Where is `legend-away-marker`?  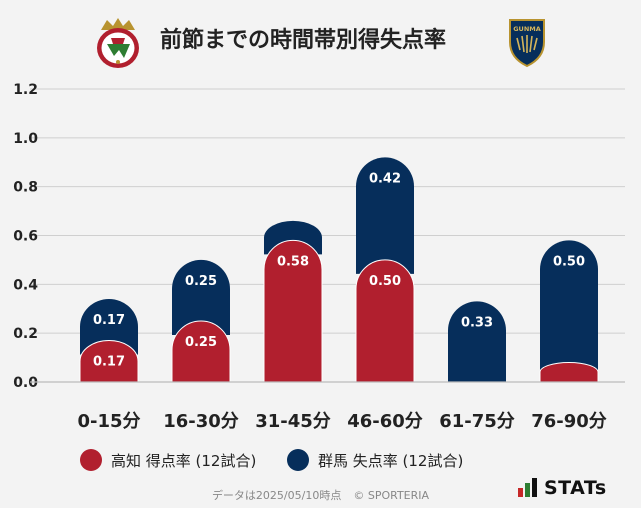 legend-away-marker is located at coordinates (298, 460).